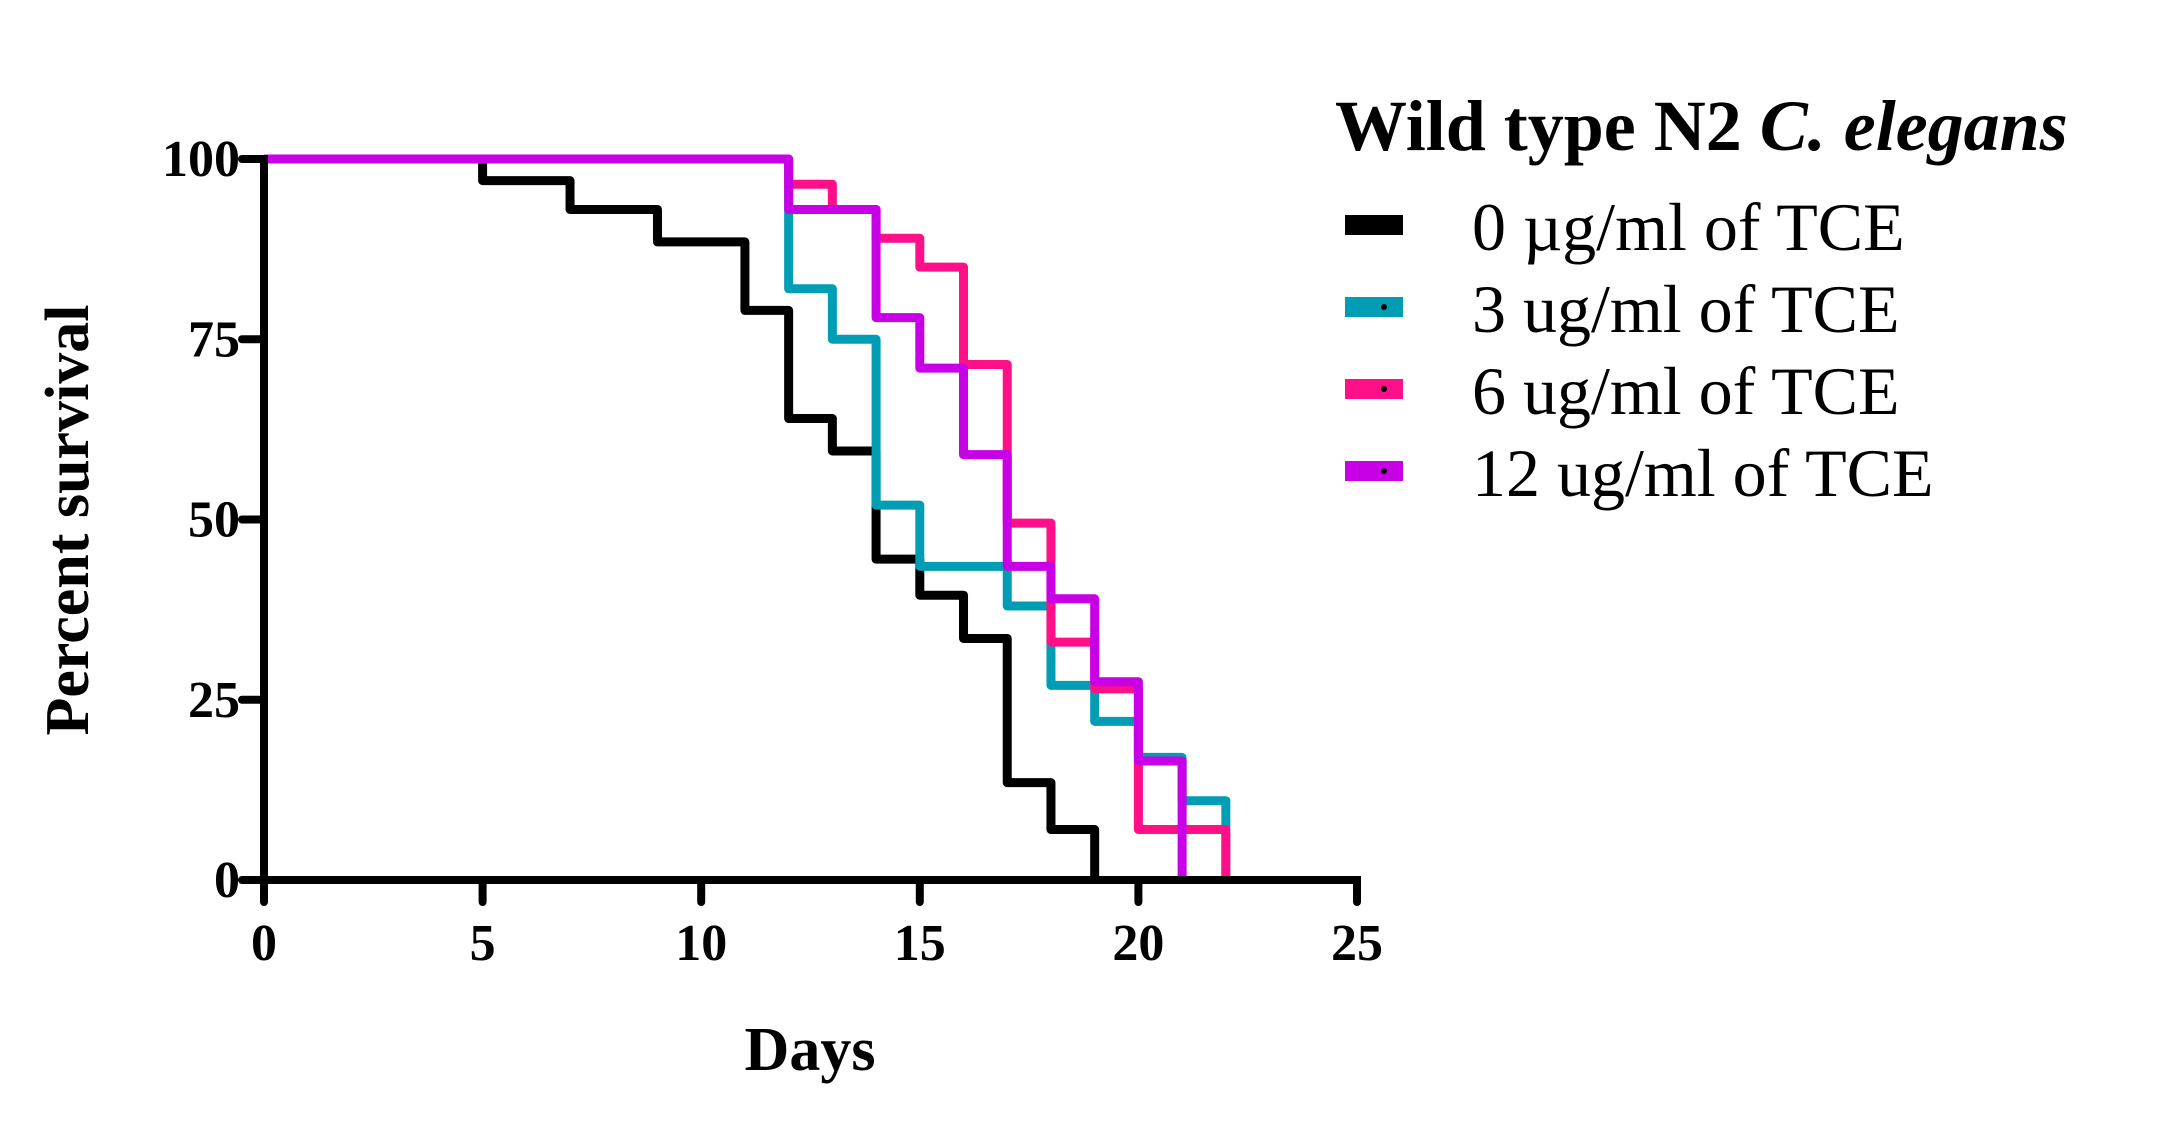  Describe the element at coordinates (201, 159) in the screenshot. I see `y-tick-label-4: 100` at that location.